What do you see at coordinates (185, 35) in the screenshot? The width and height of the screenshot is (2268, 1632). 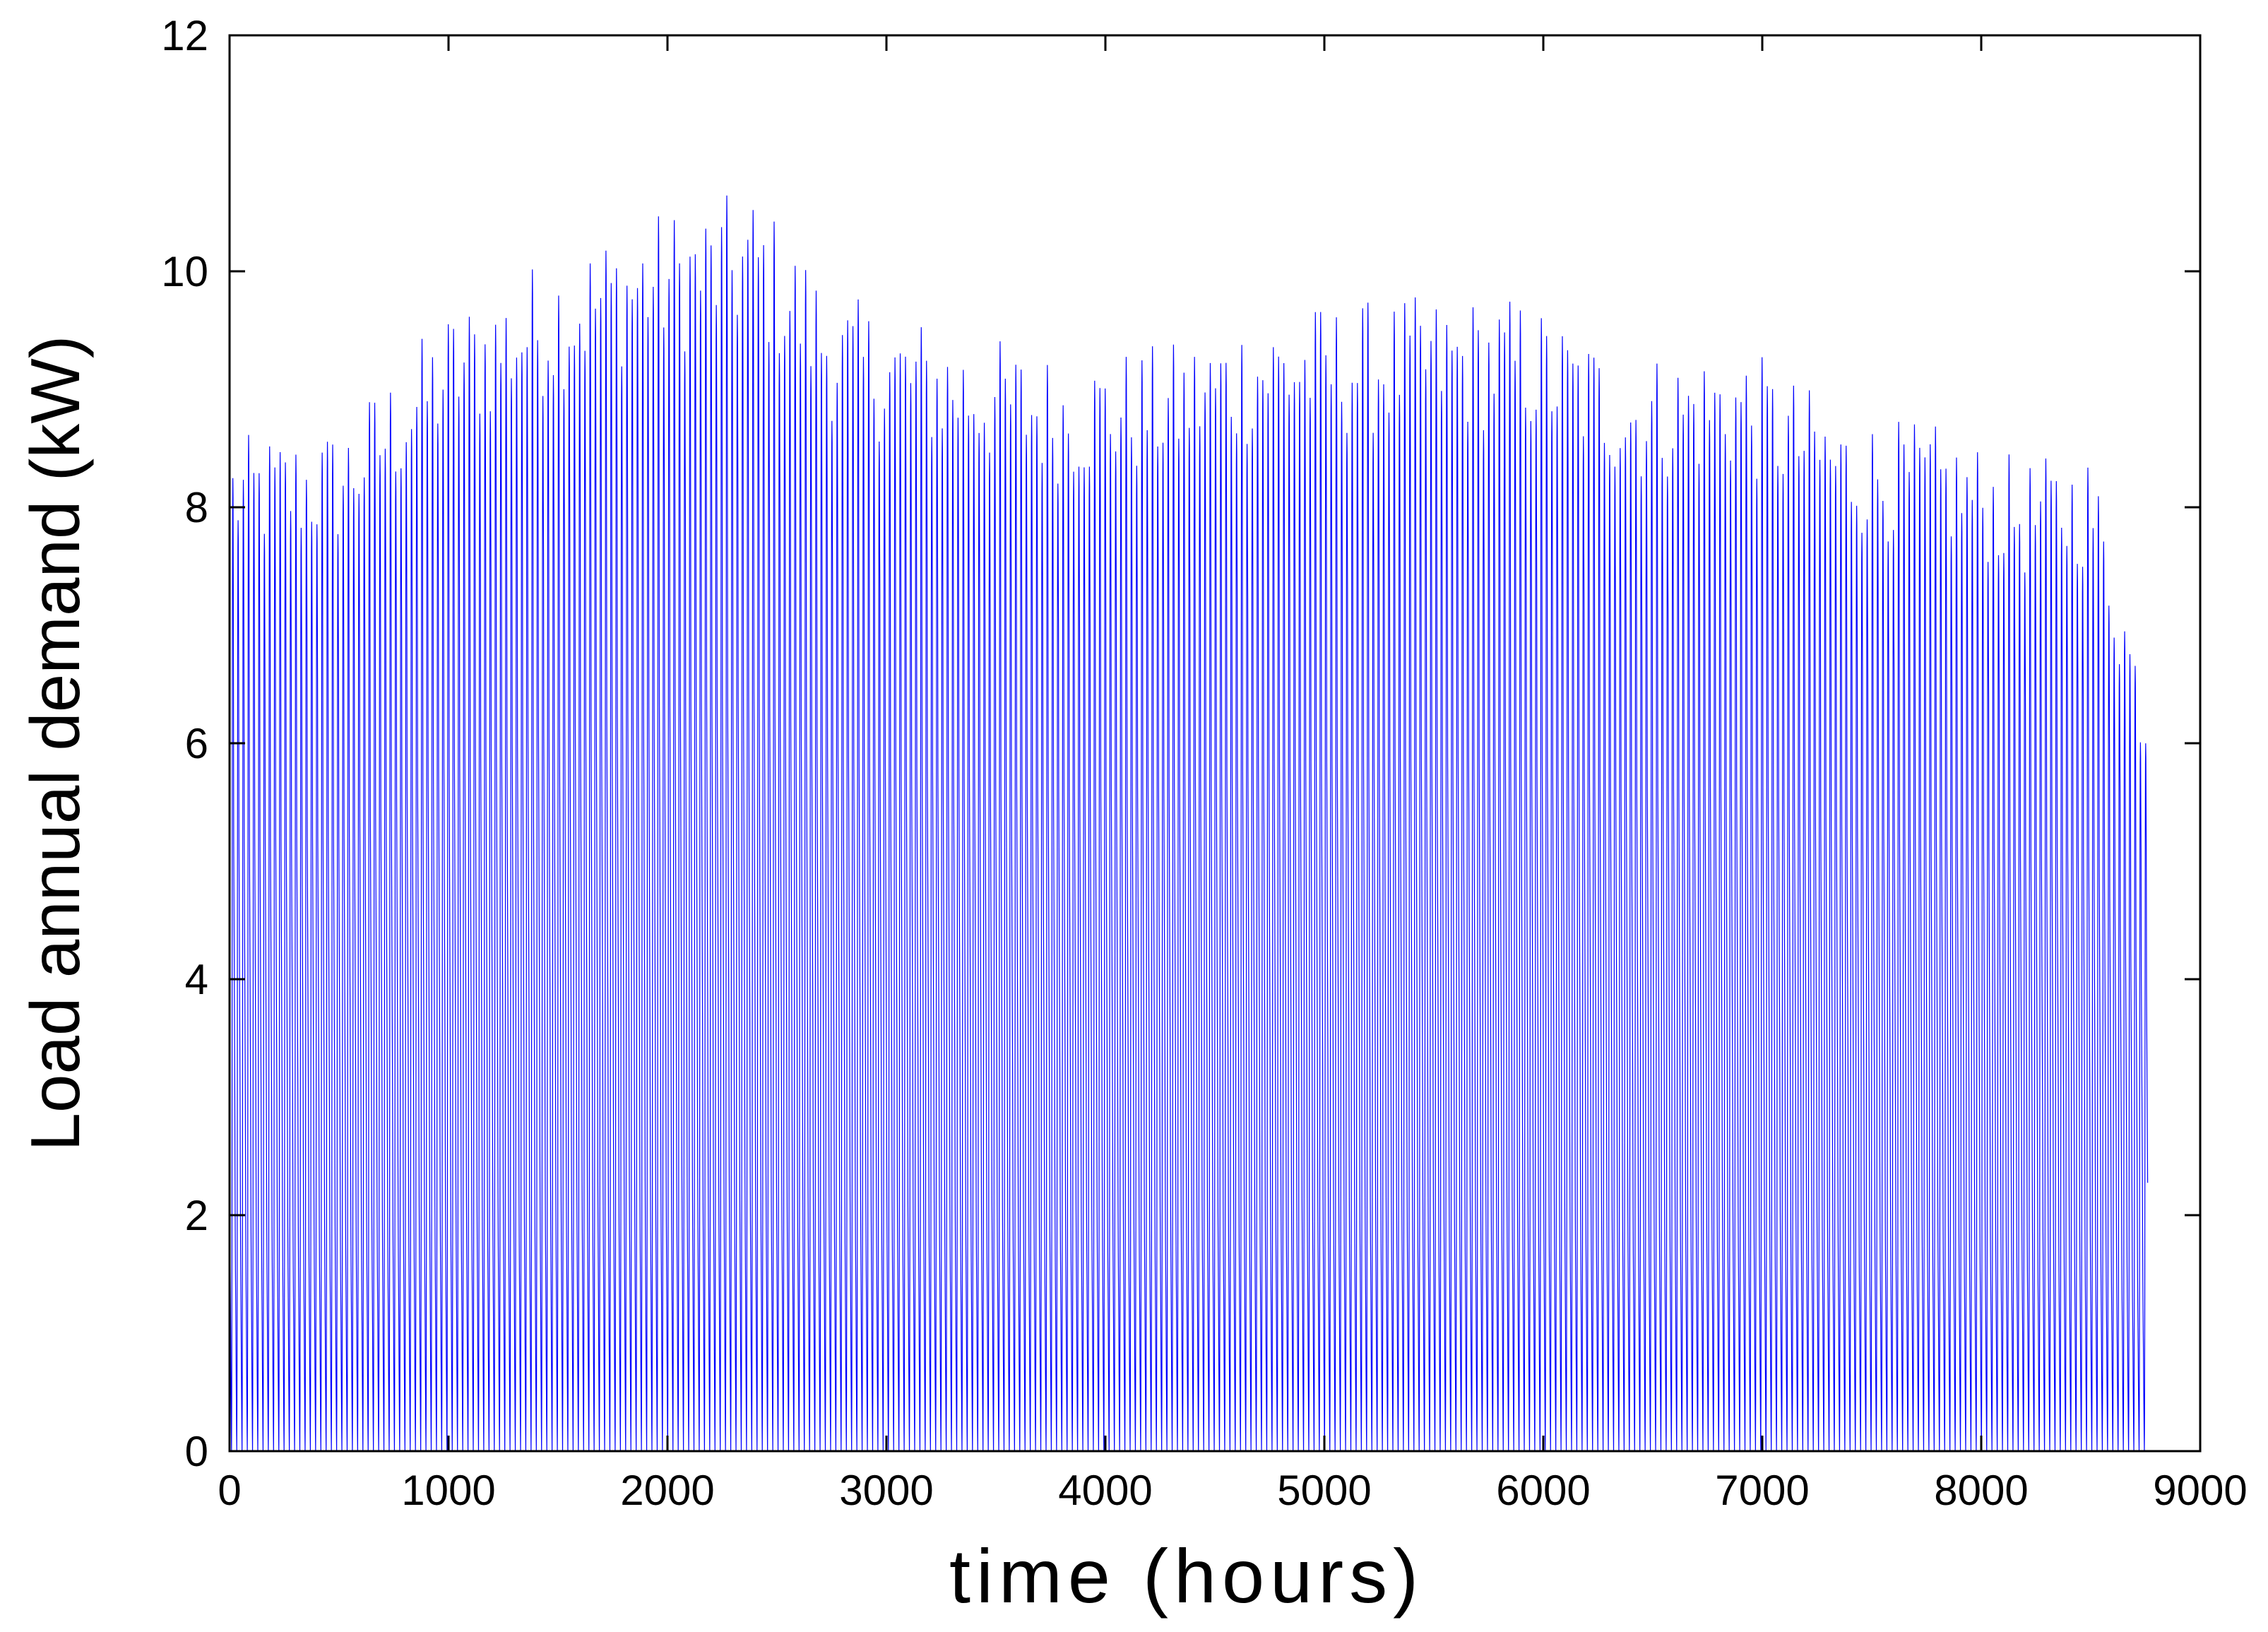 I see `y-tick-label: 12` at bounding box center [185, 35].